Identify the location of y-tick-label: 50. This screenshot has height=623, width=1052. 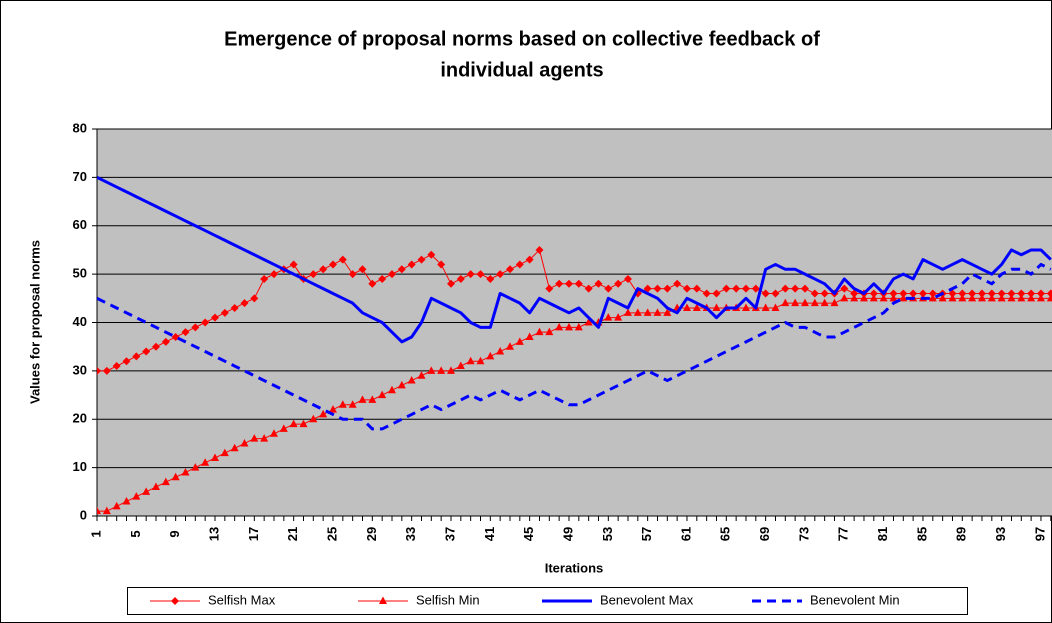
(80, 273).